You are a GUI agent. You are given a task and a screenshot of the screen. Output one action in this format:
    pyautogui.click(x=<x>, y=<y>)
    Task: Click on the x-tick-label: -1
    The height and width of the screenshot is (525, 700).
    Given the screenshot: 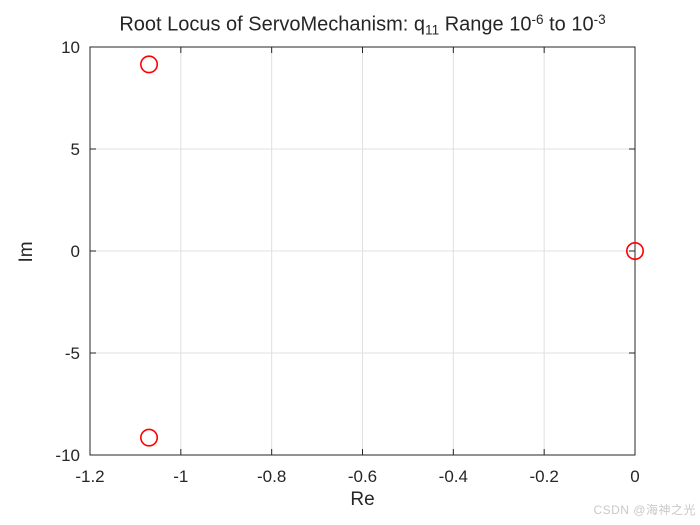 What is the action you would take?
    pyautogui.click(x=180, y=476)
    